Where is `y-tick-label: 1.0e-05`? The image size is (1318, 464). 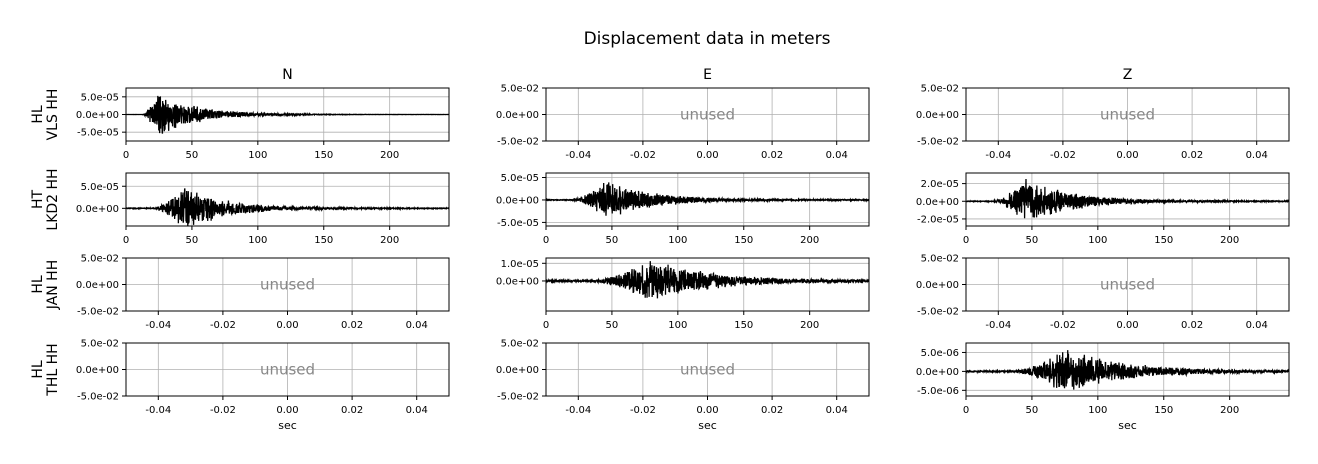 y-tick-label: 1.0e-05 is located at coordinates (520, 264).